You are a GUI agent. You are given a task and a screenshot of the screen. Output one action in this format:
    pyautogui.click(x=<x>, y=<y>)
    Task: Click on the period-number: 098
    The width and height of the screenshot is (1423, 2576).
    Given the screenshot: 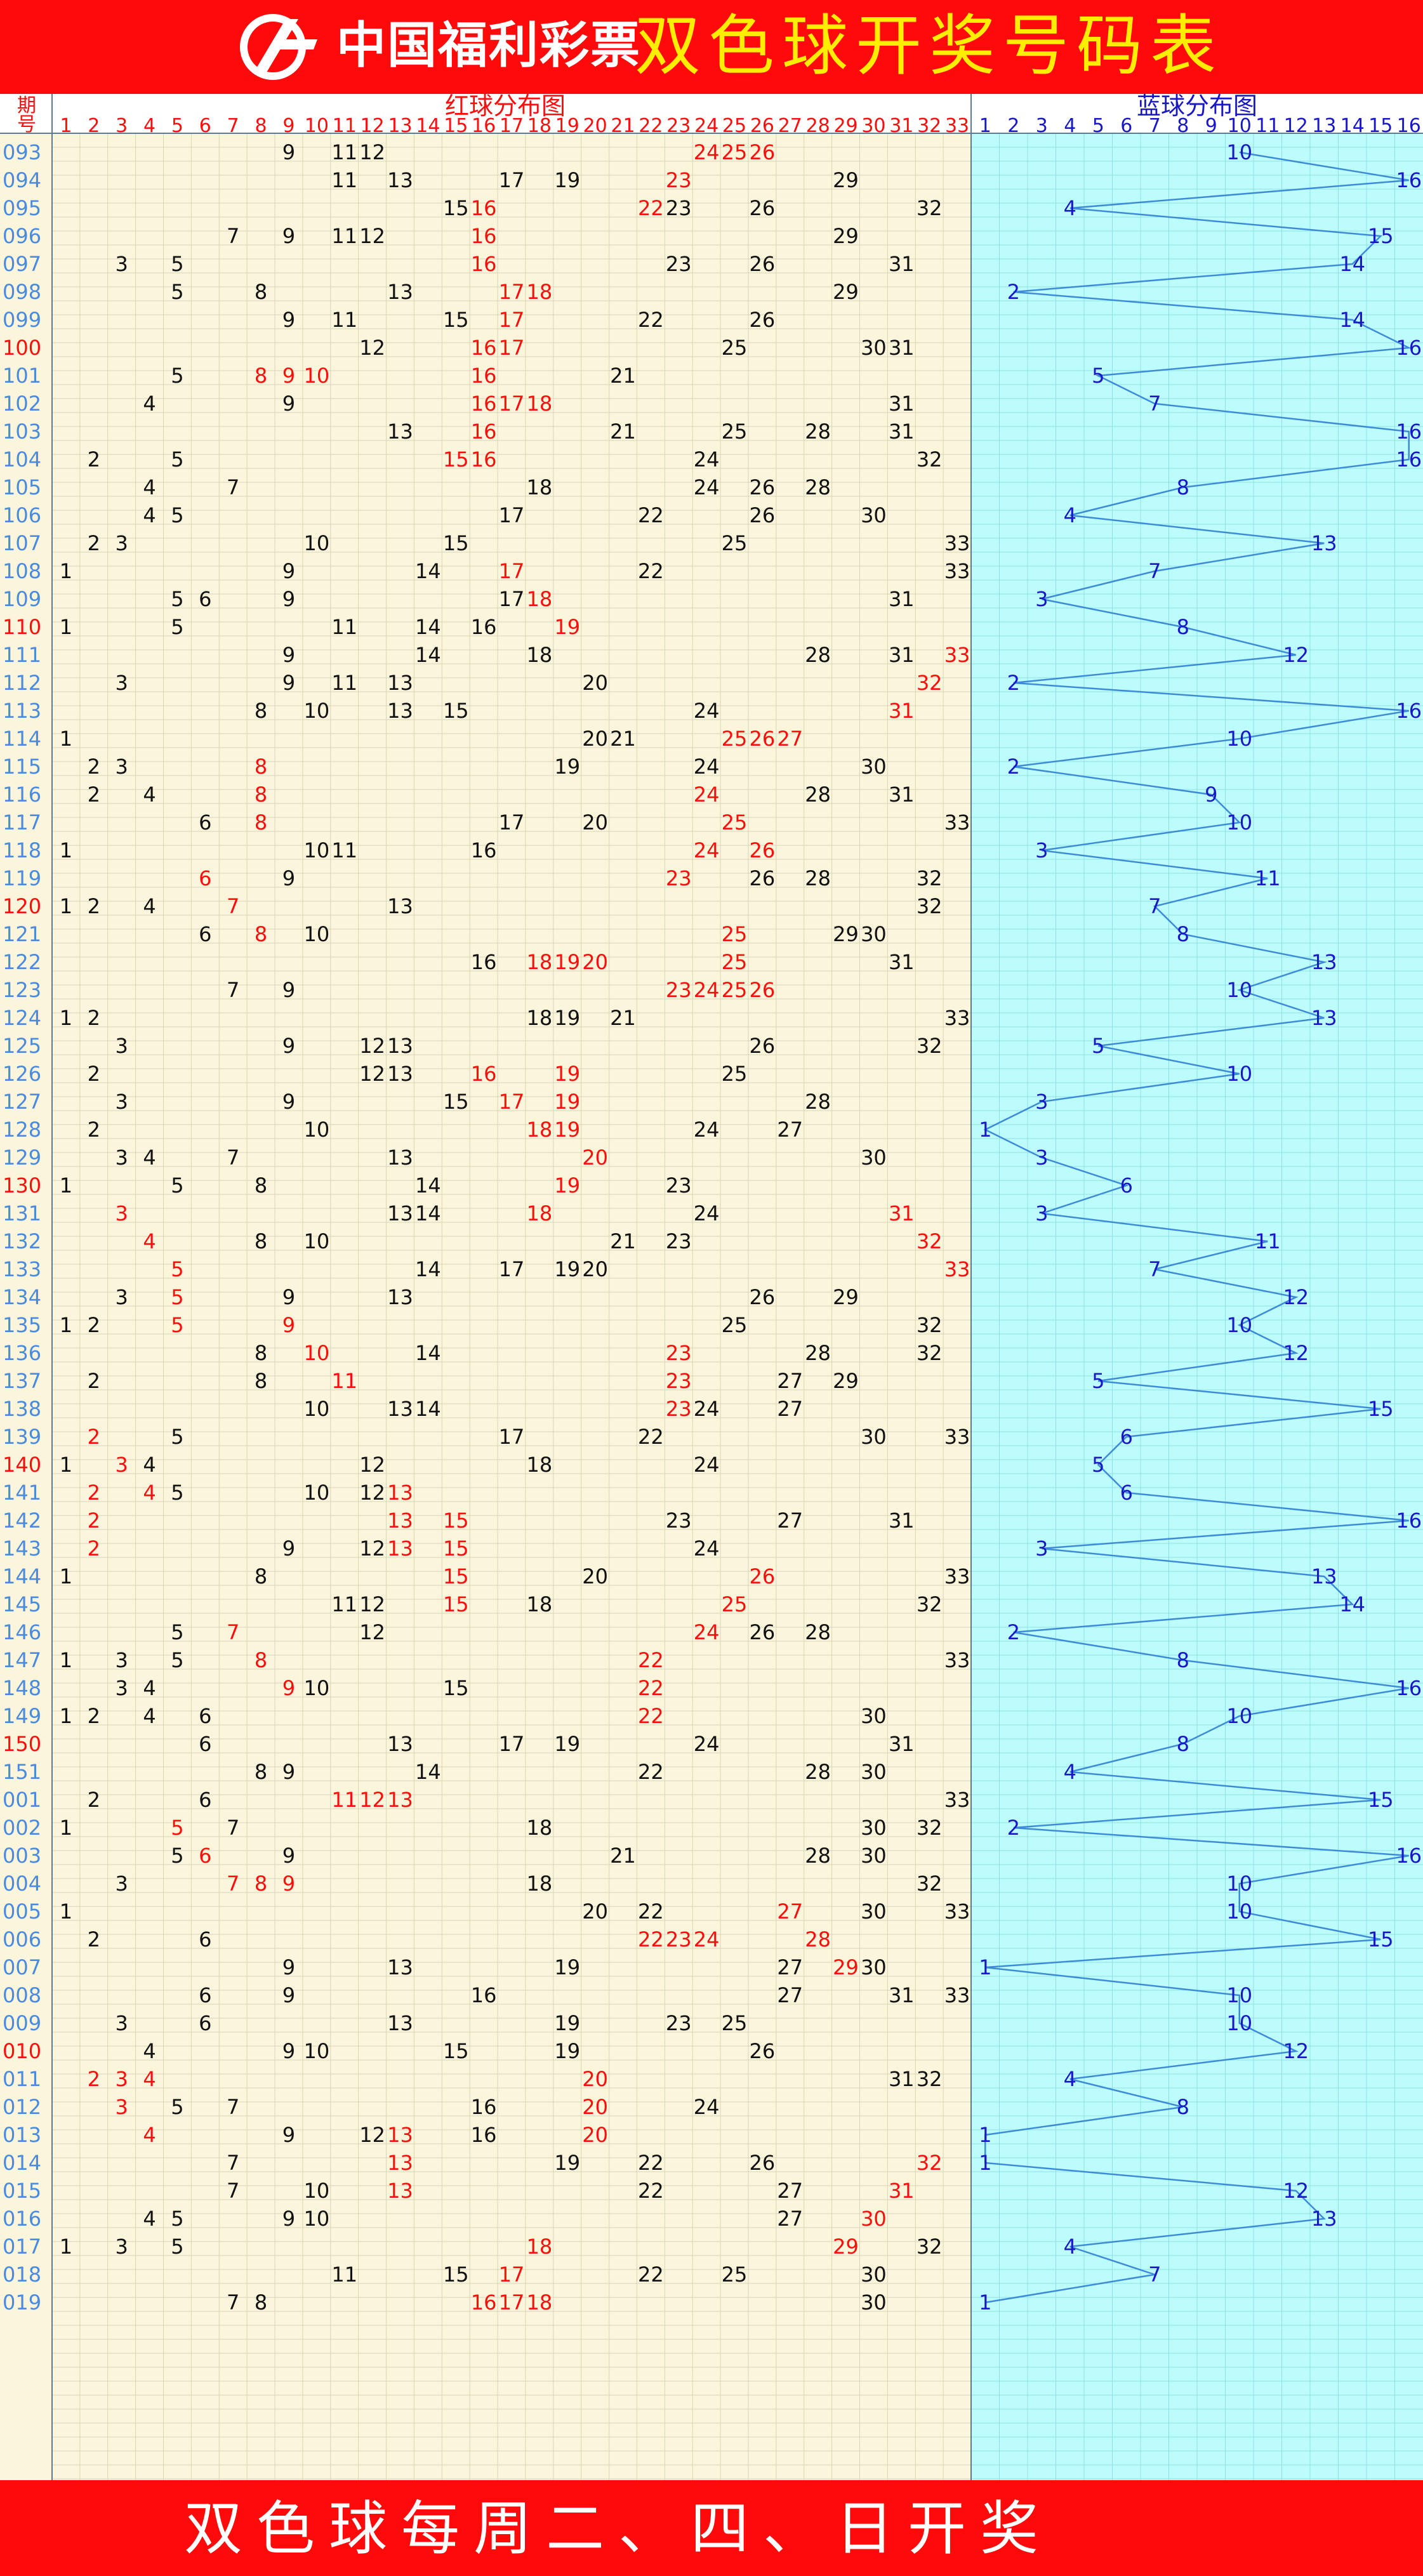 What is the action you would take?
    pyautogui.click(x=22, y=292)
    